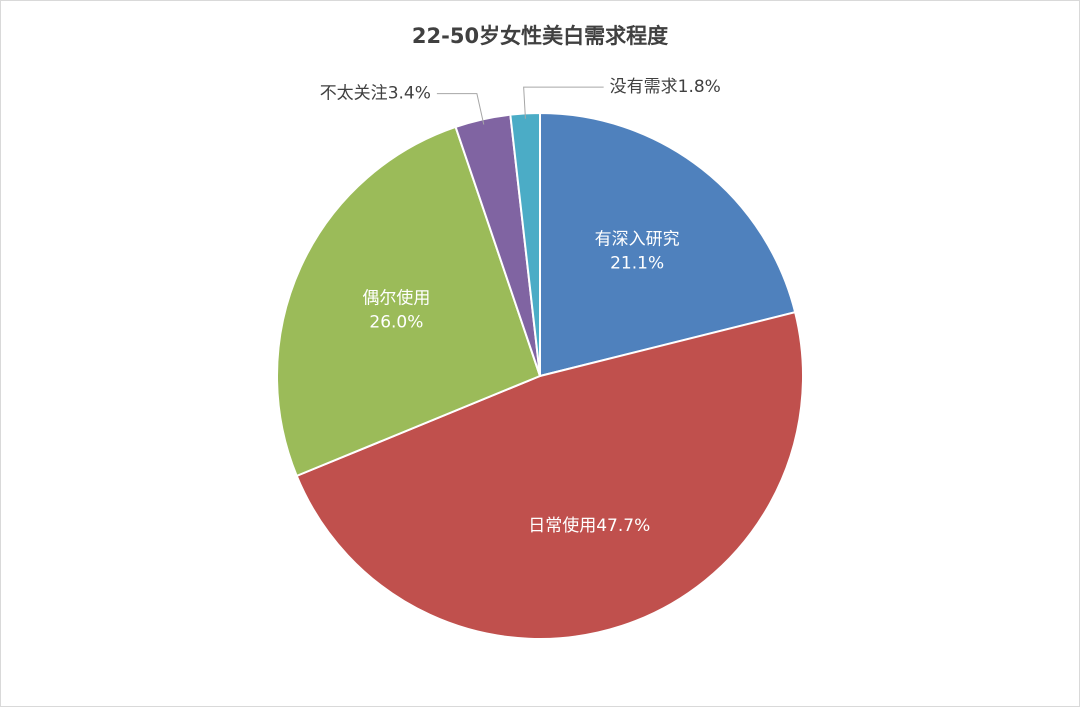 The height and width of the screenshot is (711, 1080). Describe the element at coordinates (623, 526) in the screenshot. I see `value-label: 47.7%` at that location.